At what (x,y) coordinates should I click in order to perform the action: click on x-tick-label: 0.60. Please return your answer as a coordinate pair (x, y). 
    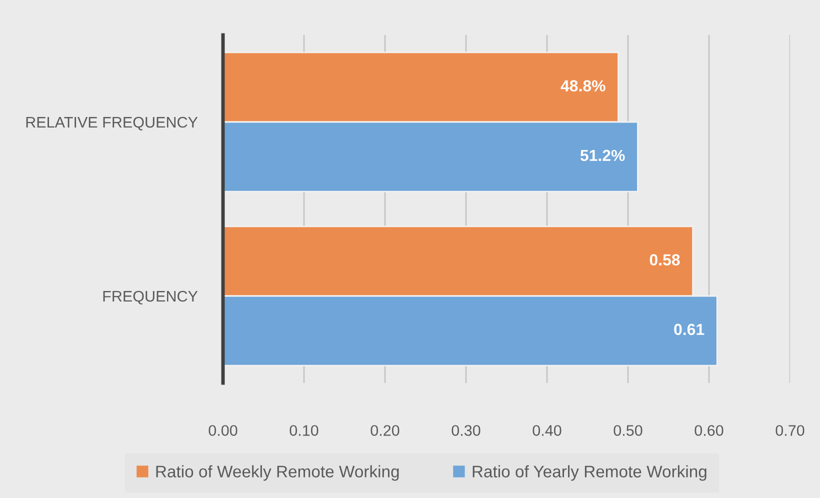
    Looking at the image, I should click on (709, 430).